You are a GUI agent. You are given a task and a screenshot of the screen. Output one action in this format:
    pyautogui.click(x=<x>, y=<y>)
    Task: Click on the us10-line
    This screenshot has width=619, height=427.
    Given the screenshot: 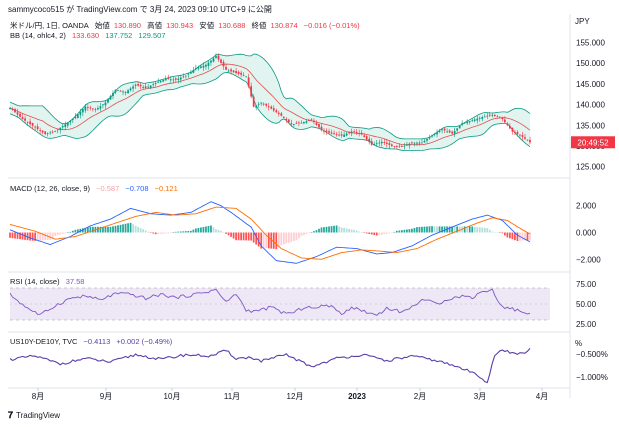 What is the action you would take?
    pyautogui.click(x=270, y=366)
    